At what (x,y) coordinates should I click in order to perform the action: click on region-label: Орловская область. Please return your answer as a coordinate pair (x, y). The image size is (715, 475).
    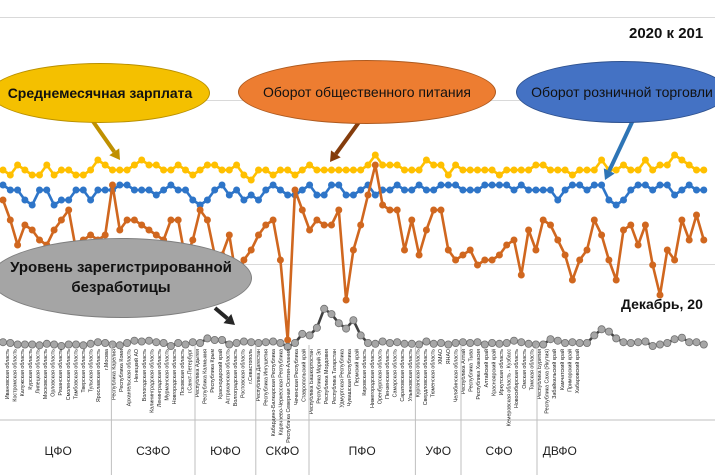
    Looking at the image, I should click on (54, 373).